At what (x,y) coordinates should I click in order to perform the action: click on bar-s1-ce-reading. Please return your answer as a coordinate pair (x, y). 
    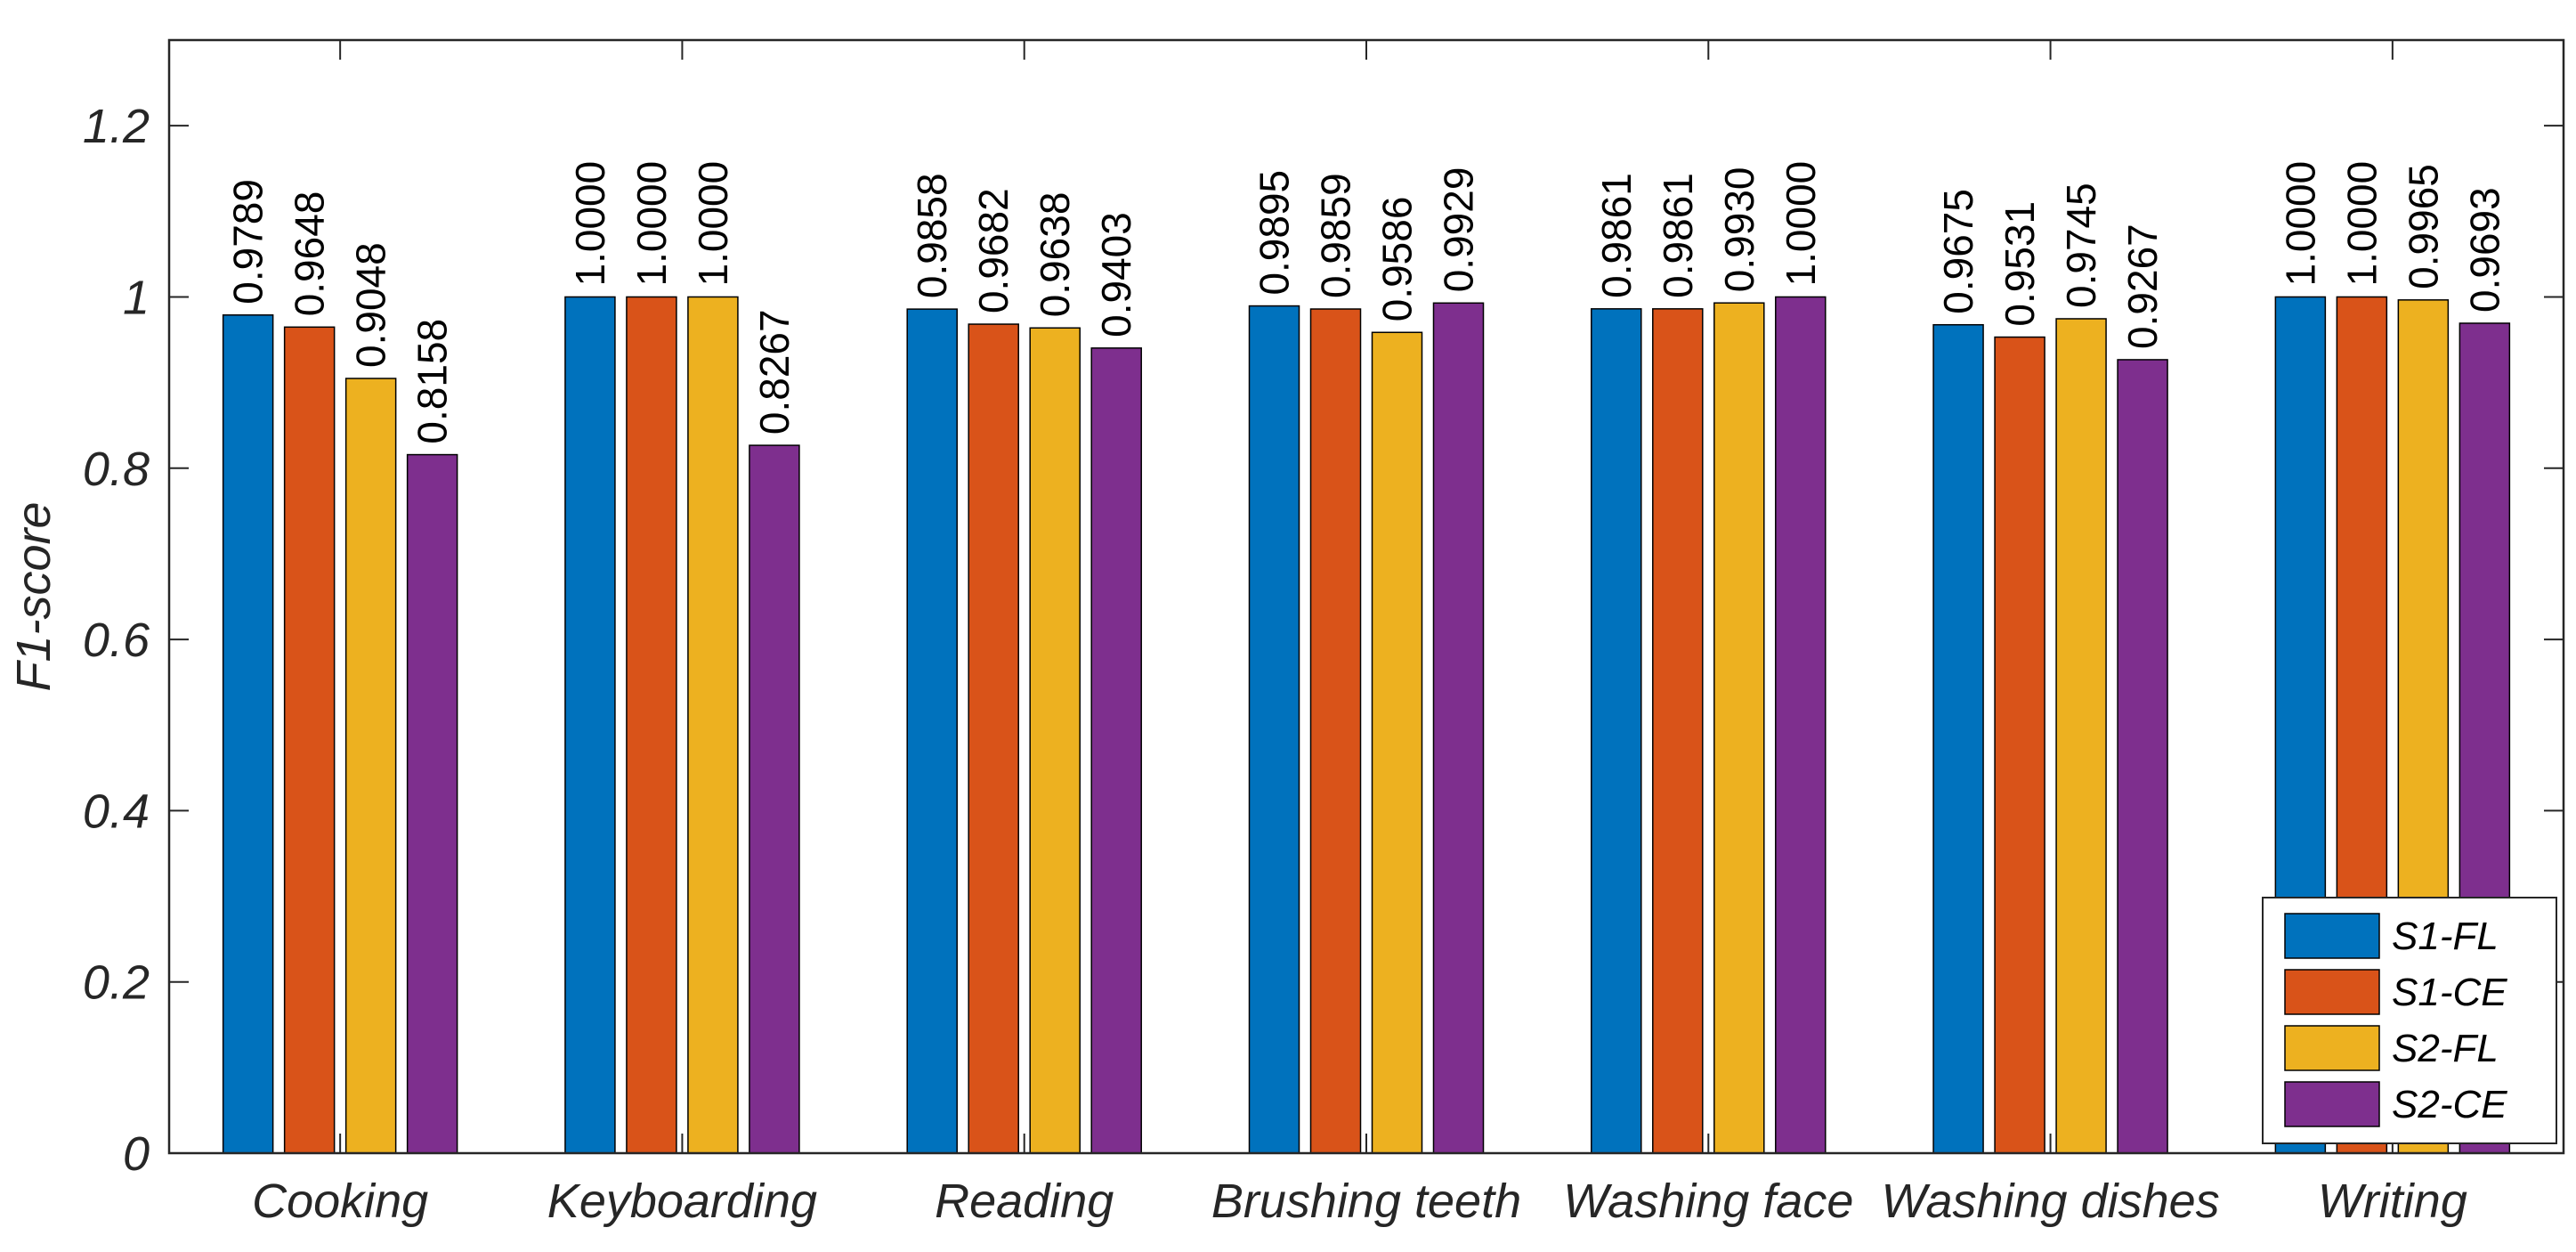
    Looking at the image, I should click on (993, 738).